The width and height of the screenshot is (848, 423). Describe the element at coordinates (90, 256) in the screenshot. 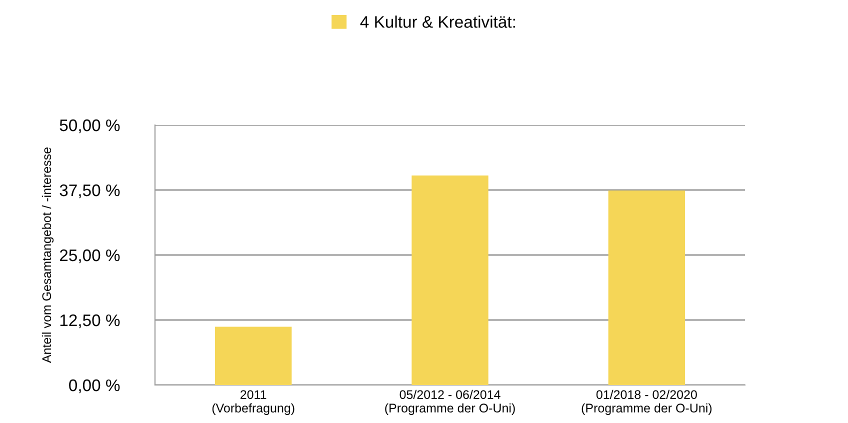

I see `y-tick-label: 25,00 %` at that location.